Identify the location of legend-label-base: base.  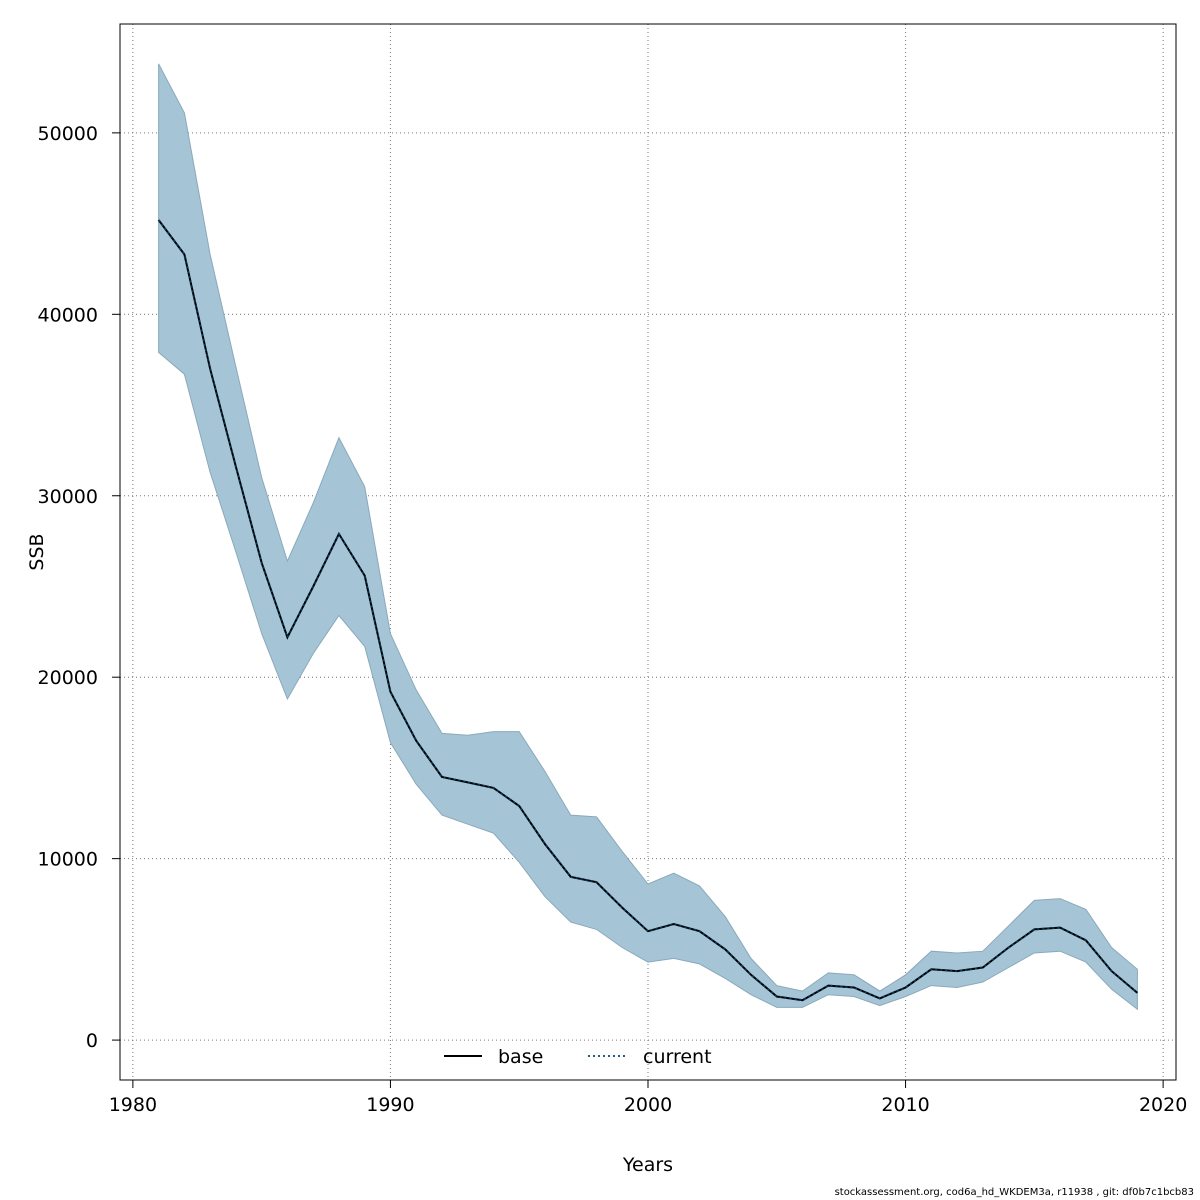
(520, 1057).